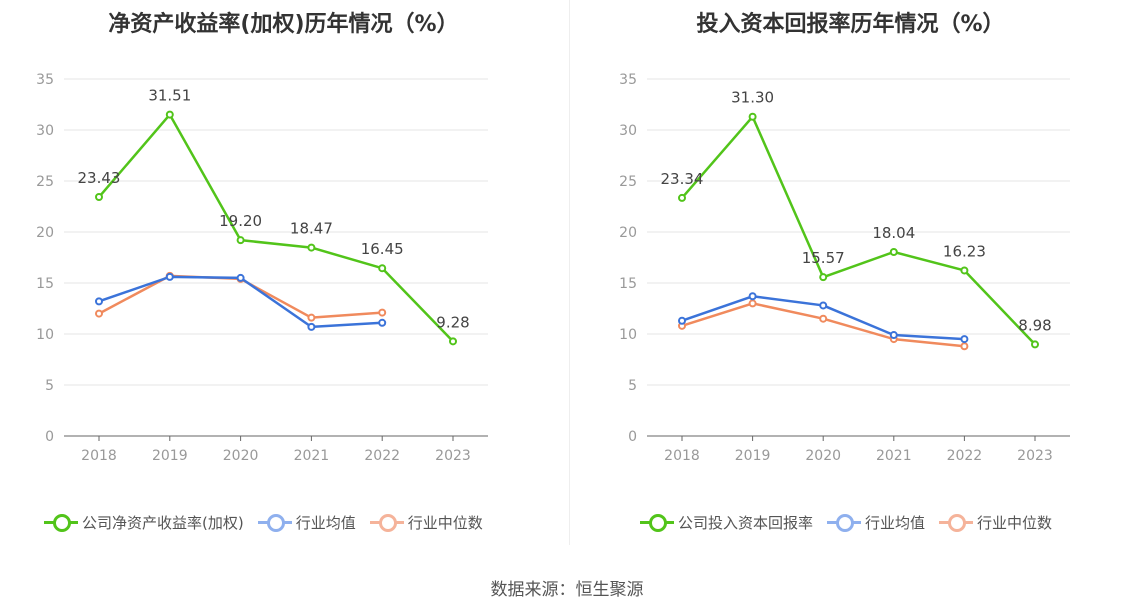 This screenshot has height=612, width=1134. I want to click on data-label: 31.30, so click(752, 98).